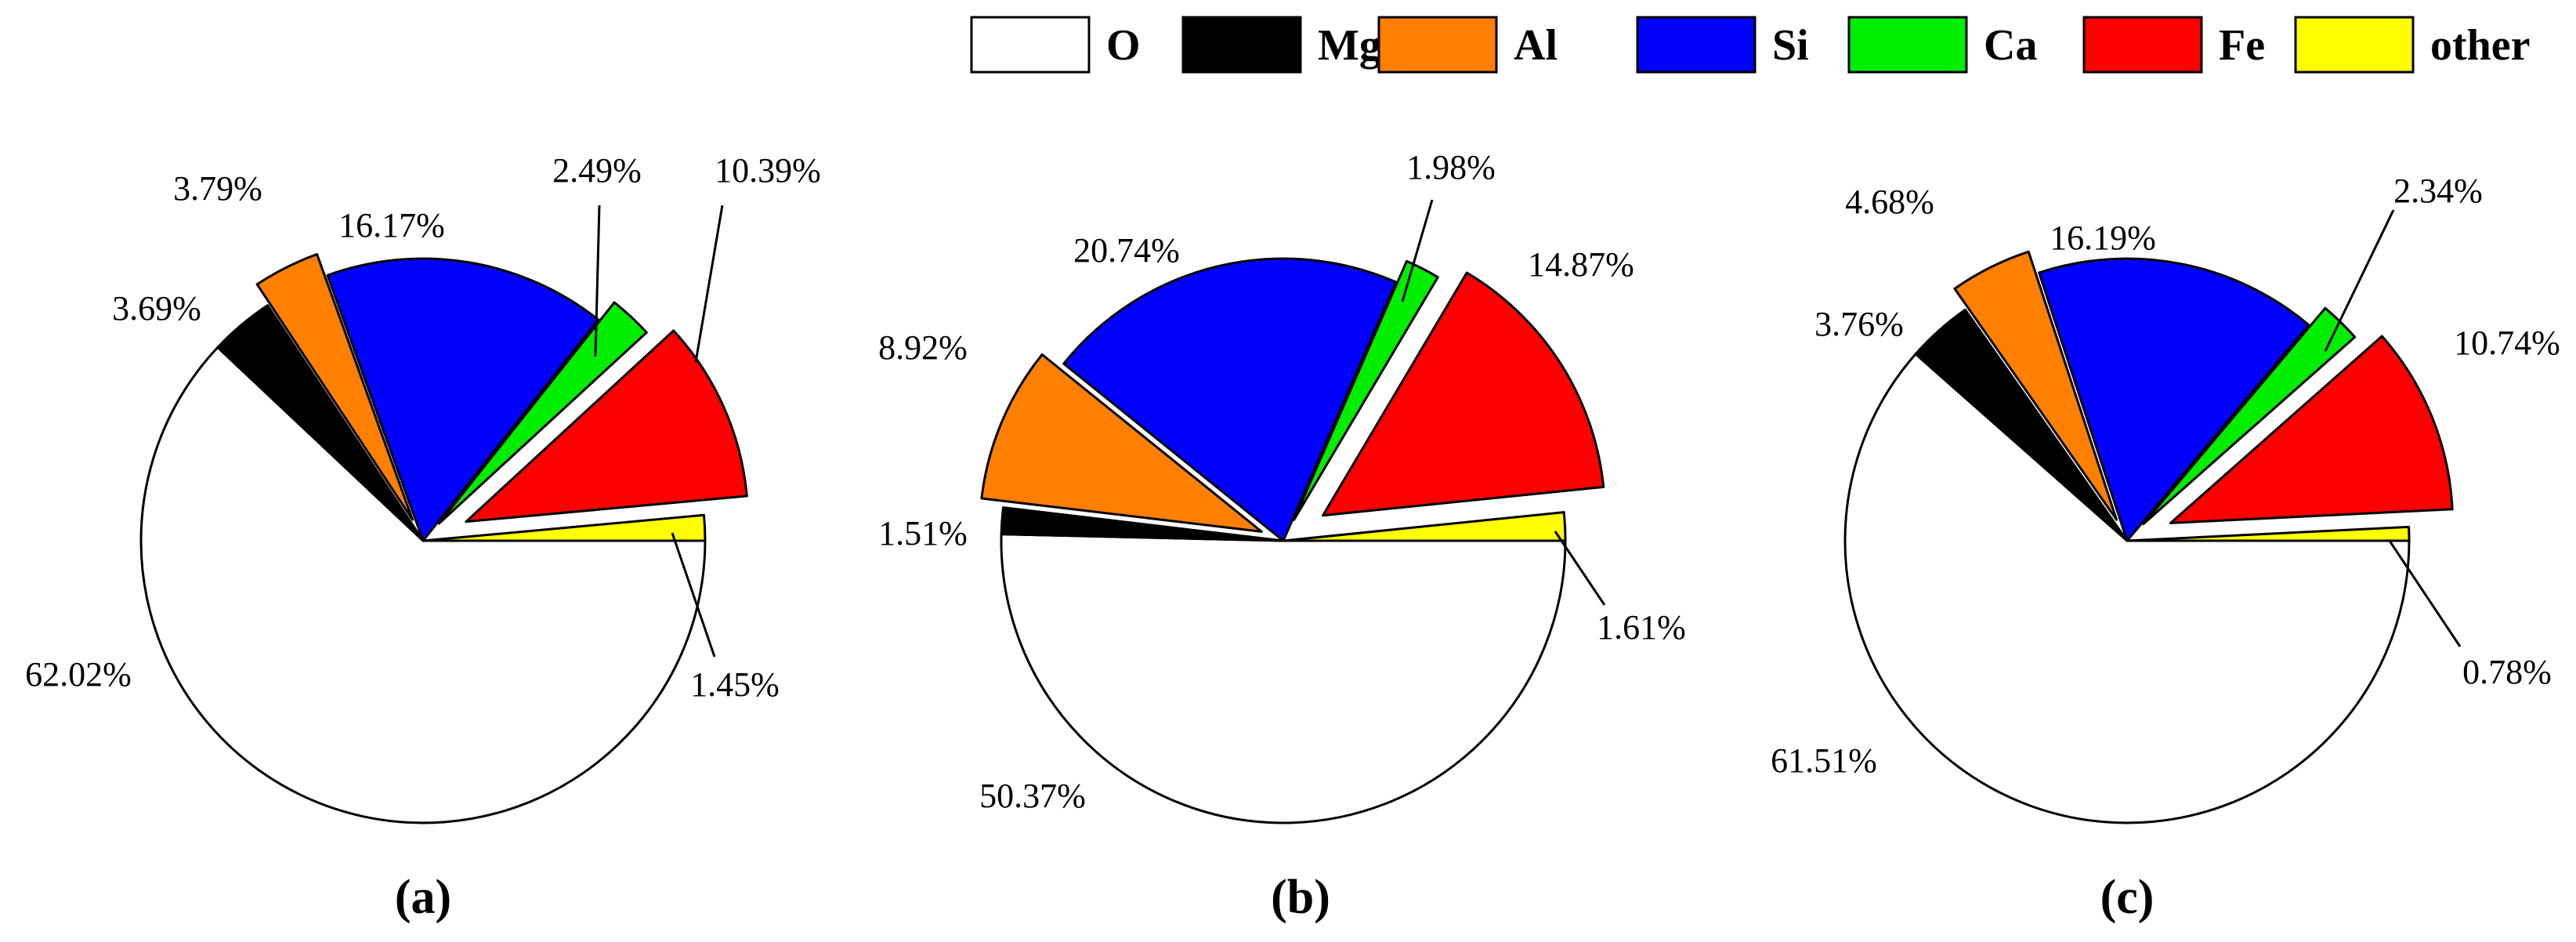 The height and width of the screenshot is (942, 2576). Describe the element at coordinates (1824, 760) in the screenshot. I see `percent-label-o: 61.51%` at that location.